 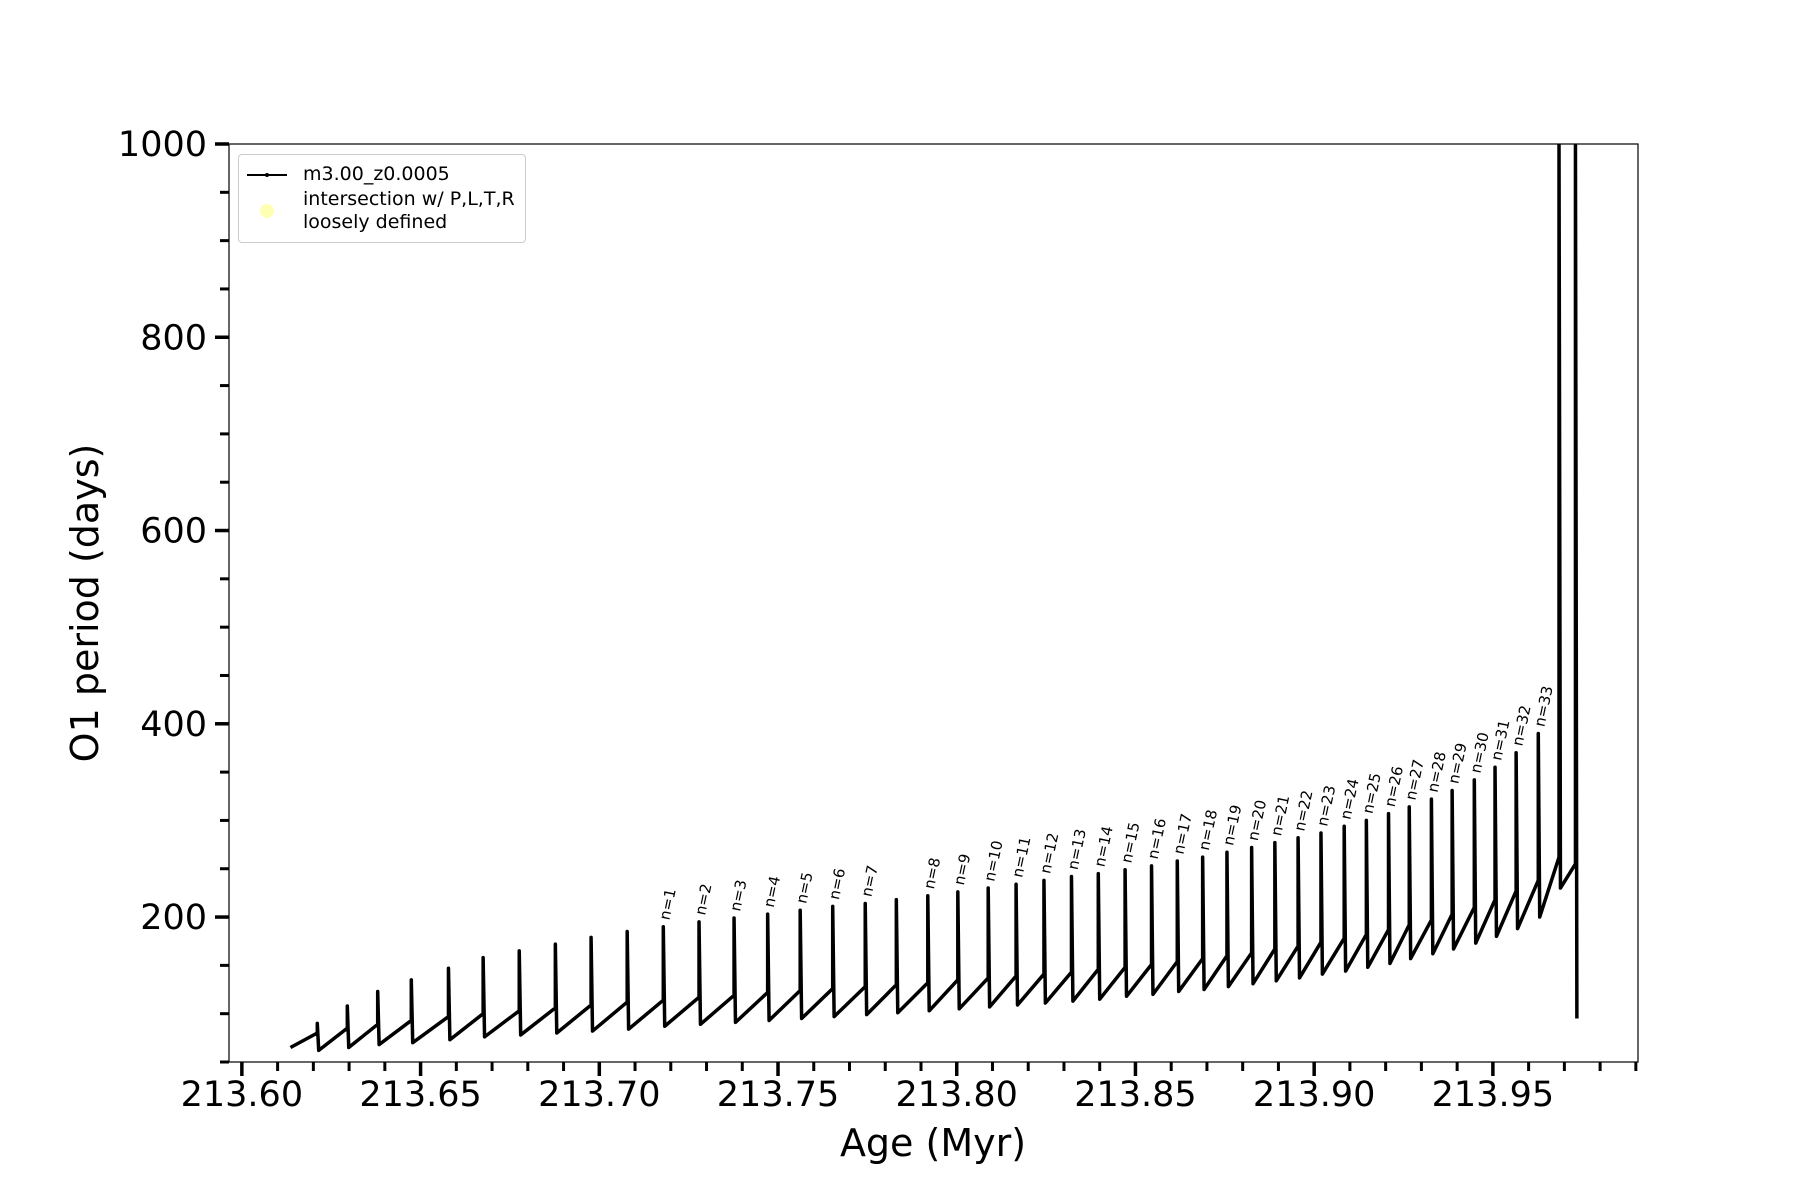 What do you see at coordinates (85, 603) in the screenshot?
I see `y-axis-label: O1 period (days)` at bounding box center [85, 603].